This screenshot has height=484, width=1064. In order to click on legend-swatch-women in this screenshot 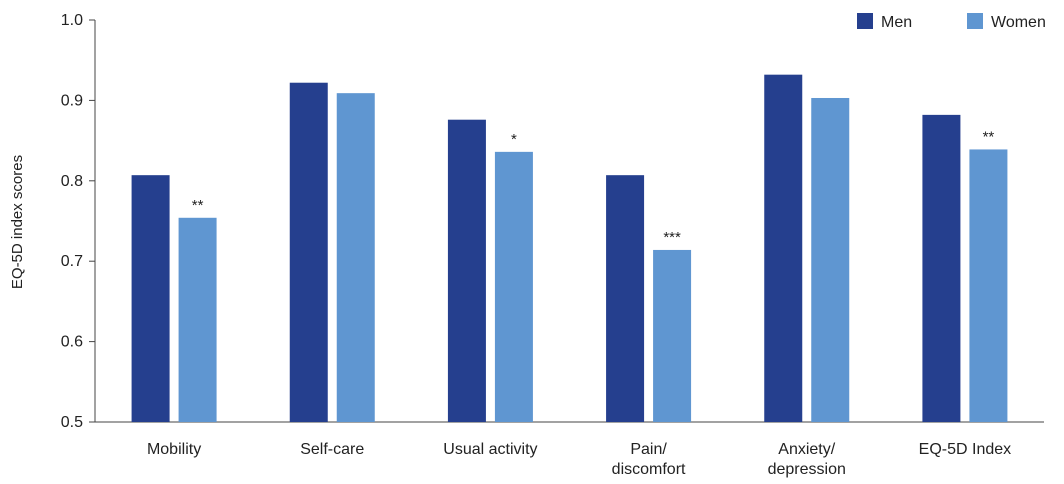, I will do `click(975, 21)`.